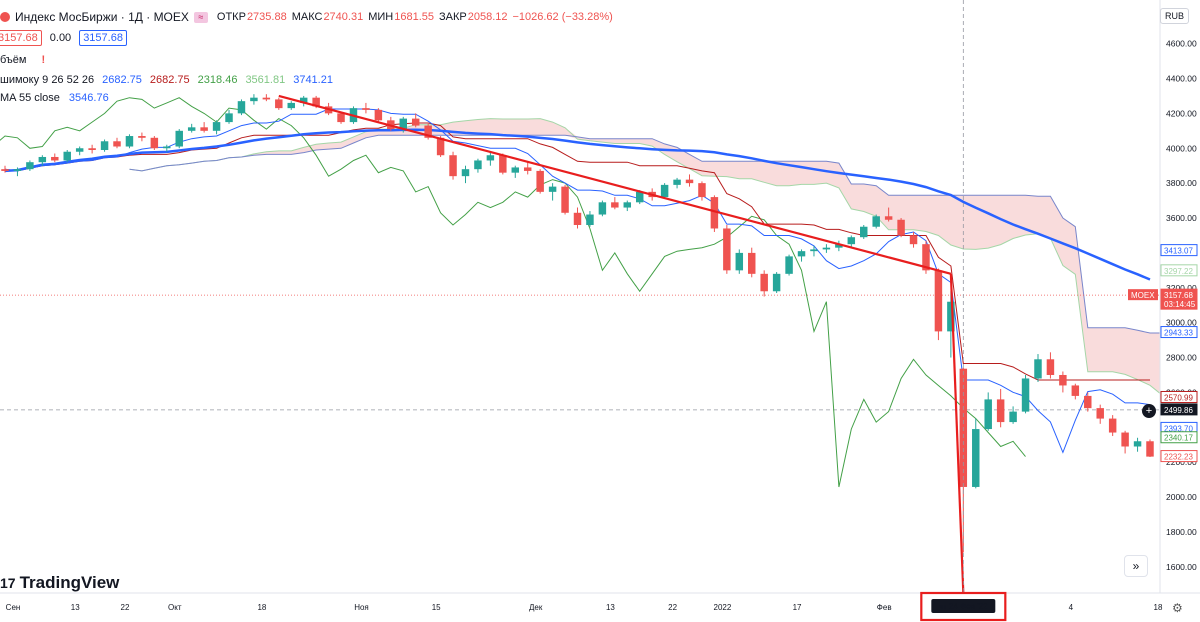 Image resolution: width=1200 pixels, height=622 pixels. What do you see at coordinates (102, 17) in the screenshot?
I see `symbol-title: Индекс МосБиржи · 1Д · MOEX` at bounding box center [102, 17].